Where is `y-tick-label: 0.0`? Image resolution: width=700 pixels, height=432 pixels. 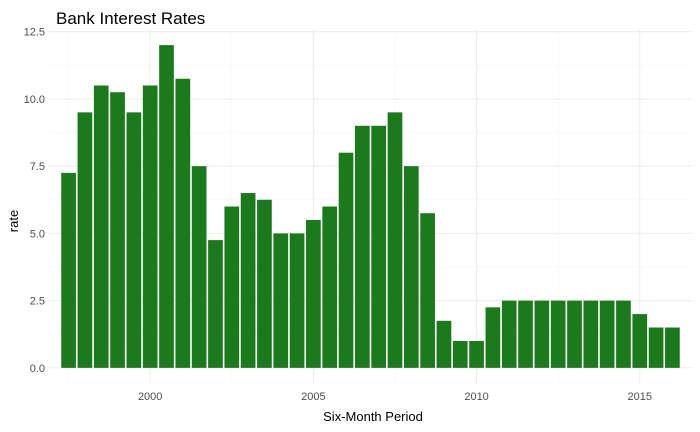 y-tick-label: 0.0 is located at coordinates (37, 369).